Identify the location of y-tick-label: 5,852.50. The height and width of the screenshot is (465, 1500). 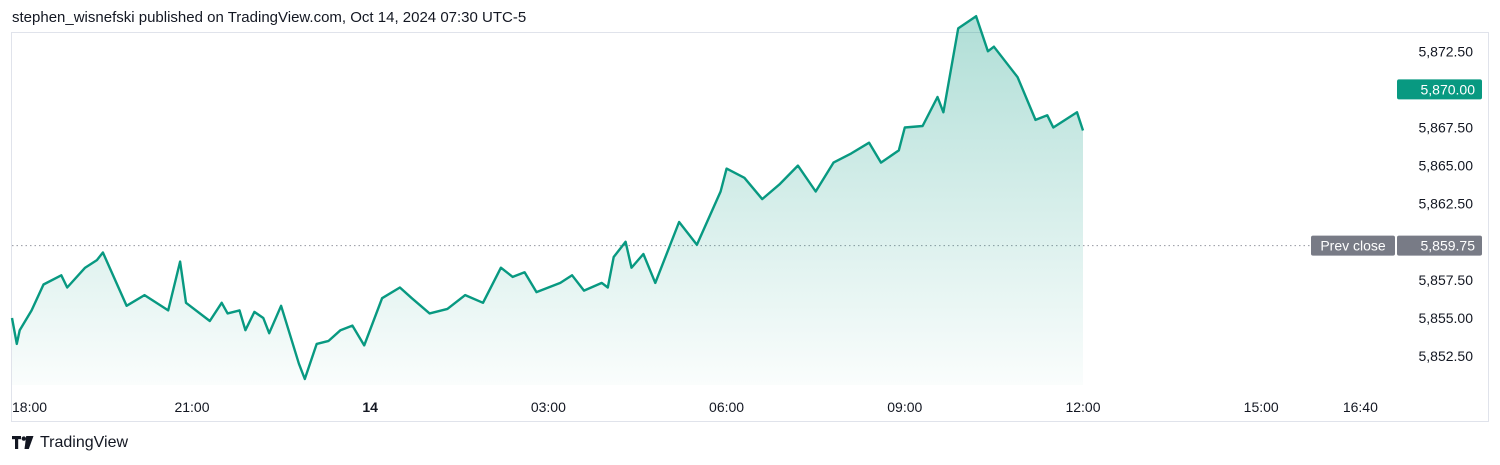
(1446, 356).